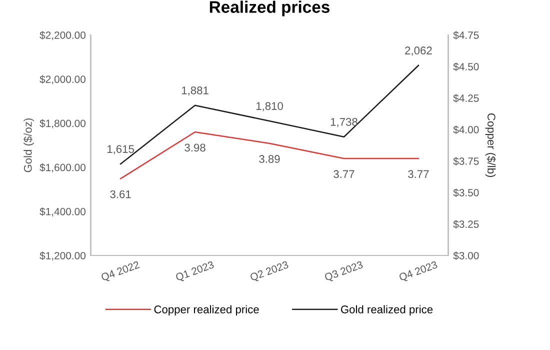  Describe the element at coordinates (28, 145) in the screenshot. I see `y-axis-title: Gold ($/oz)` at that location.